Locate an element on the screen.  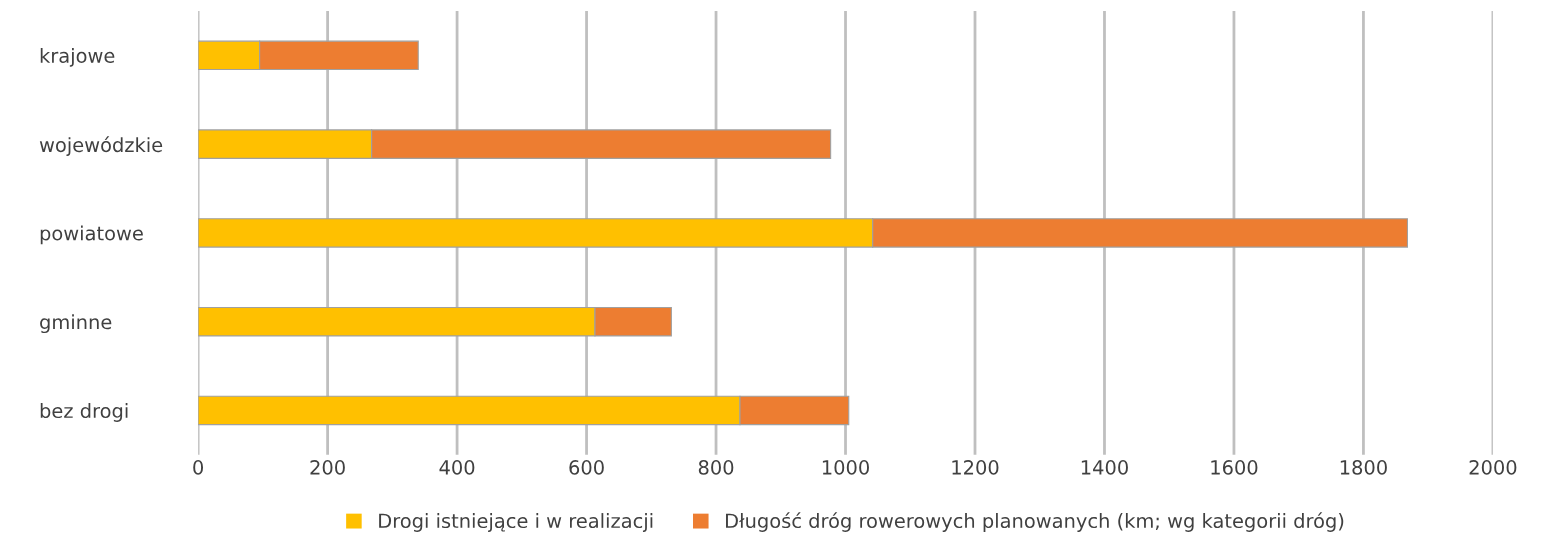
legend-label: Drogi istniejące i w realizacji is located at coordinates (516, 522).